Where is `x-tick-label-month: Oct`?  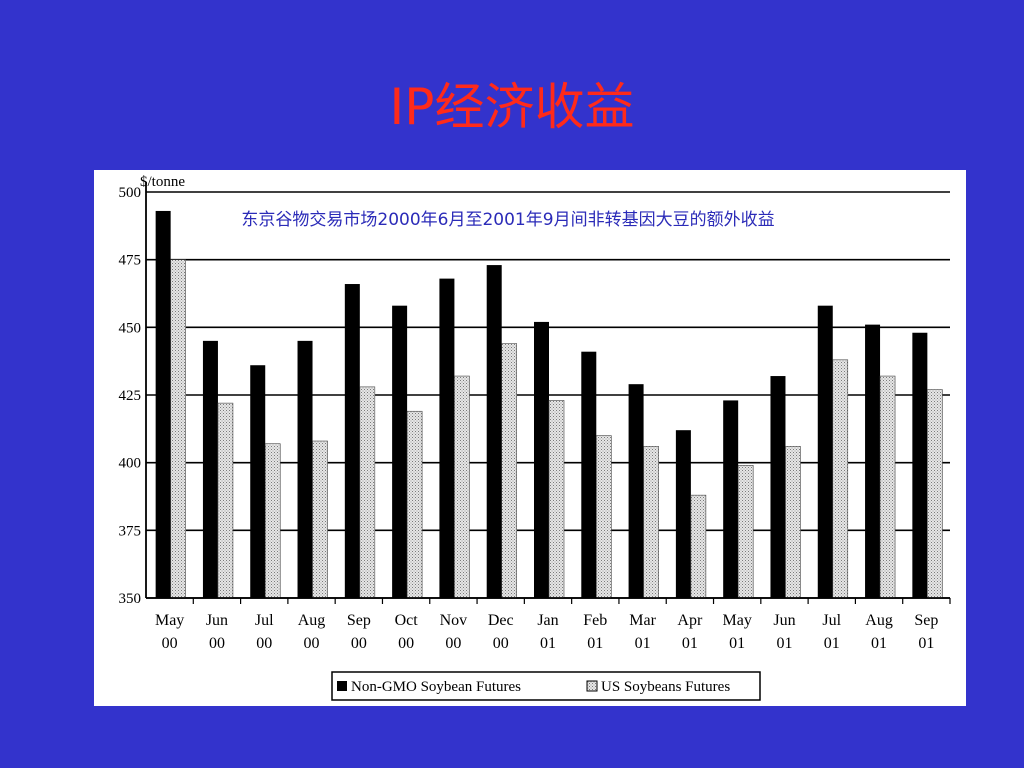
x-tick-label-month: Oct is located at coordinates (407, 620).